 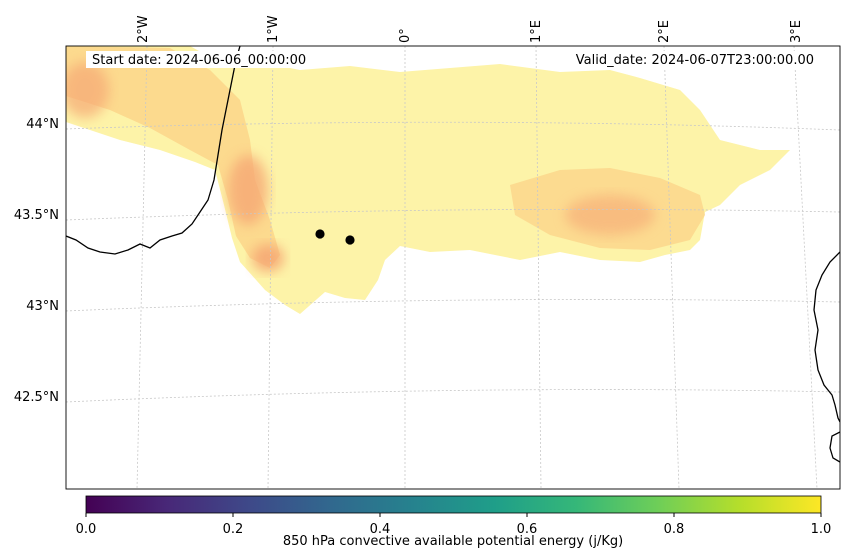 What do you see at coordinates (233, 529) in the screenshot?
I see `colorbar-tick-label: 0.2` at bounding box center [233, 529].